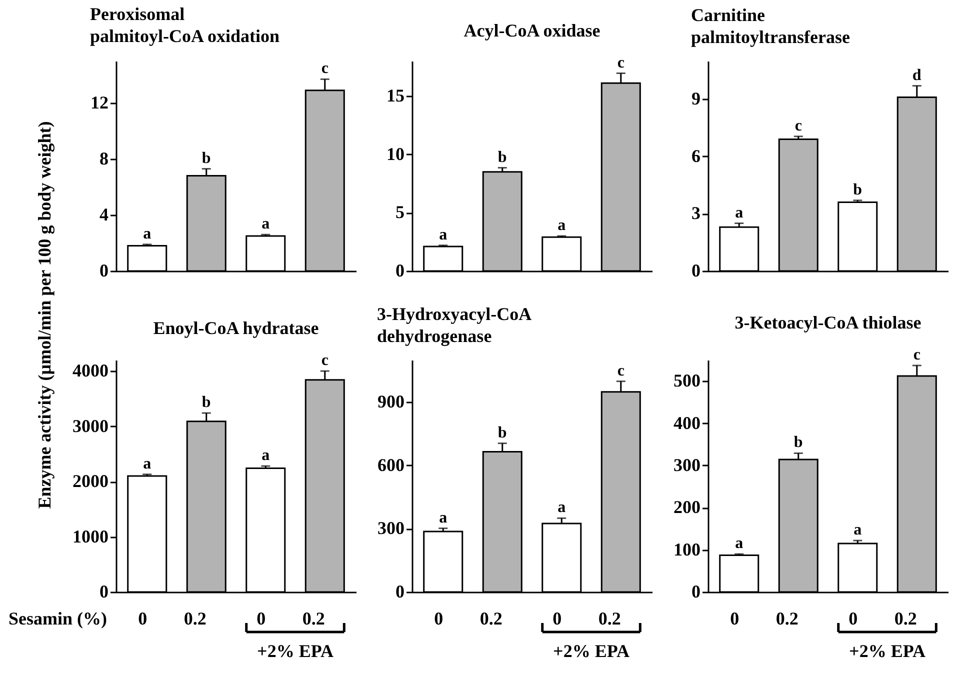 The image size is (959, 681). I want to click on y-tick-label: 3000, so click(90, 426).